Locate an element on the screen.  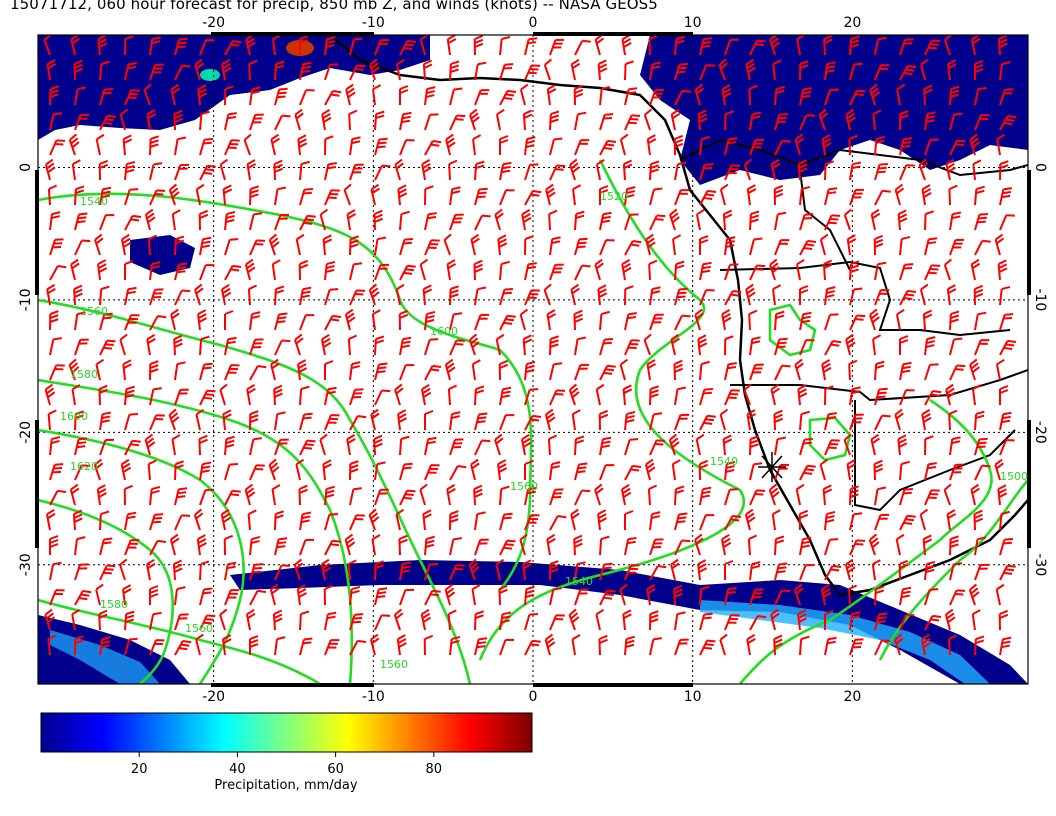
contour-label: 1580 is located at coordinates (114, 604).